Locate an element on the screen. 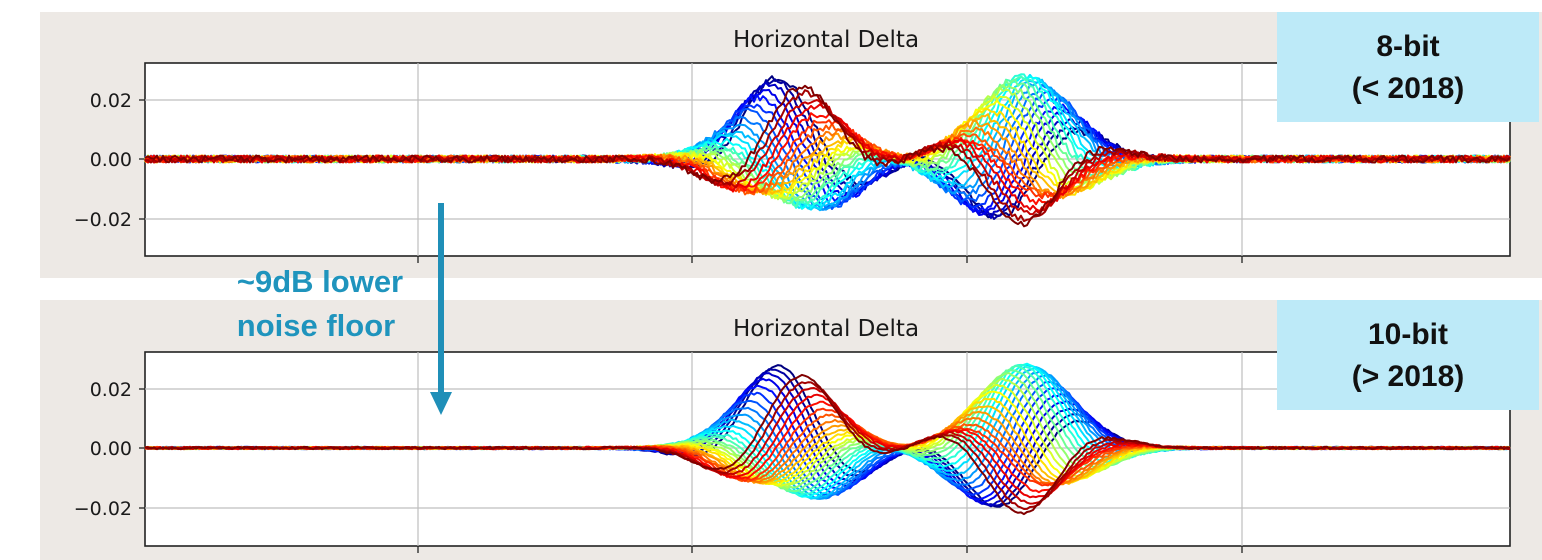  arrow-head-icon is located at coordinates (441, 403).